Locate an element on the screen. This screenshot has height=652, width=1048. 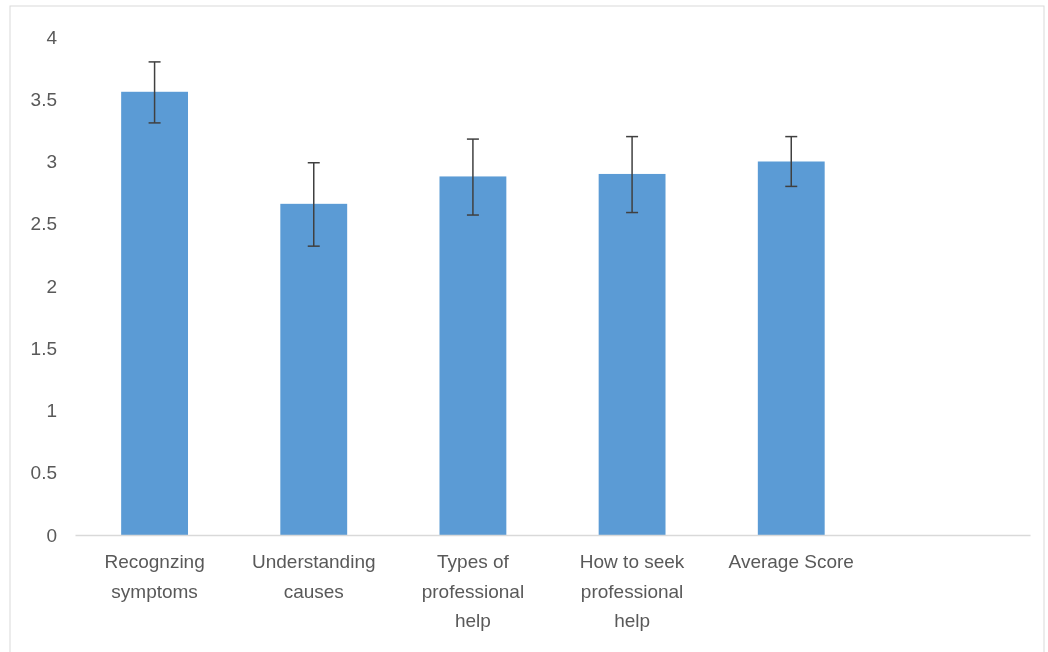
y-tick-label: 3 is located at coordinates (51, 162).